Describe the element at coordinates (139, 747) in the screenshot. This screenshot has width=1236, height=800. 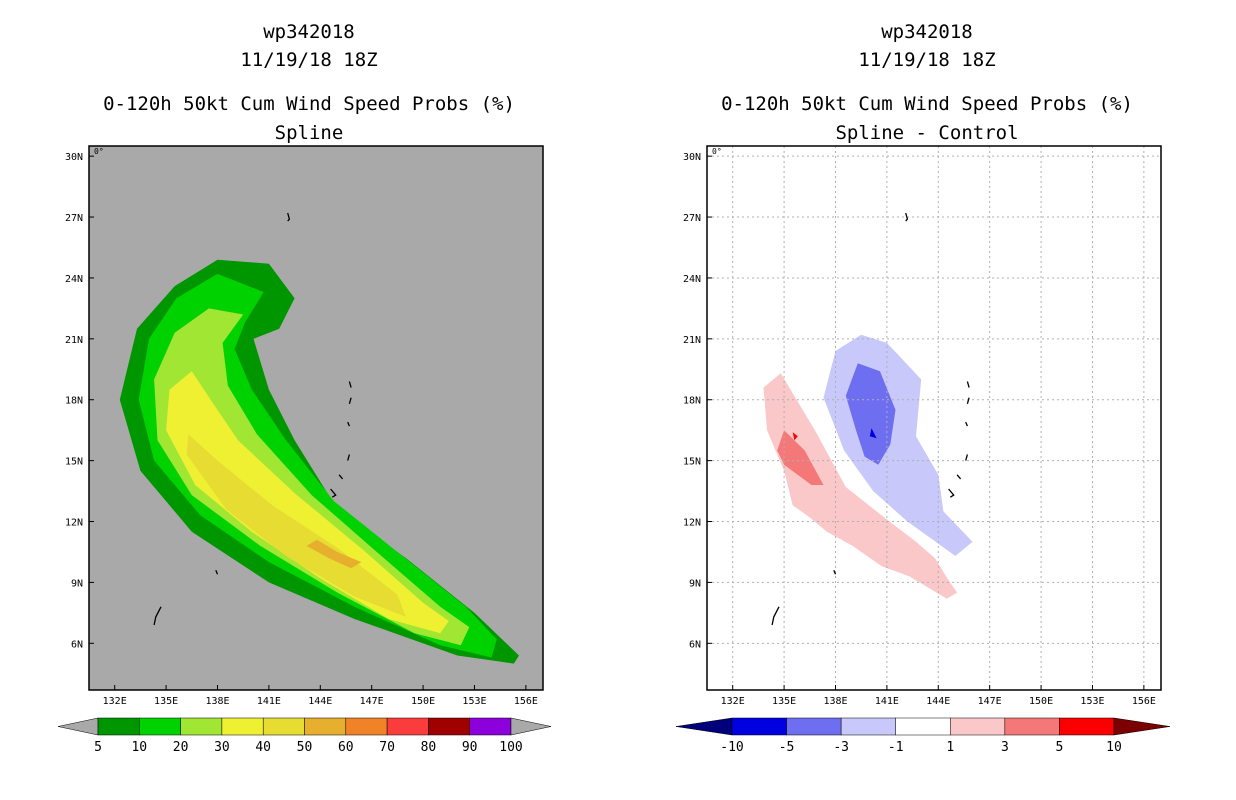
I see `left-colorbar-label: 10` at that location.